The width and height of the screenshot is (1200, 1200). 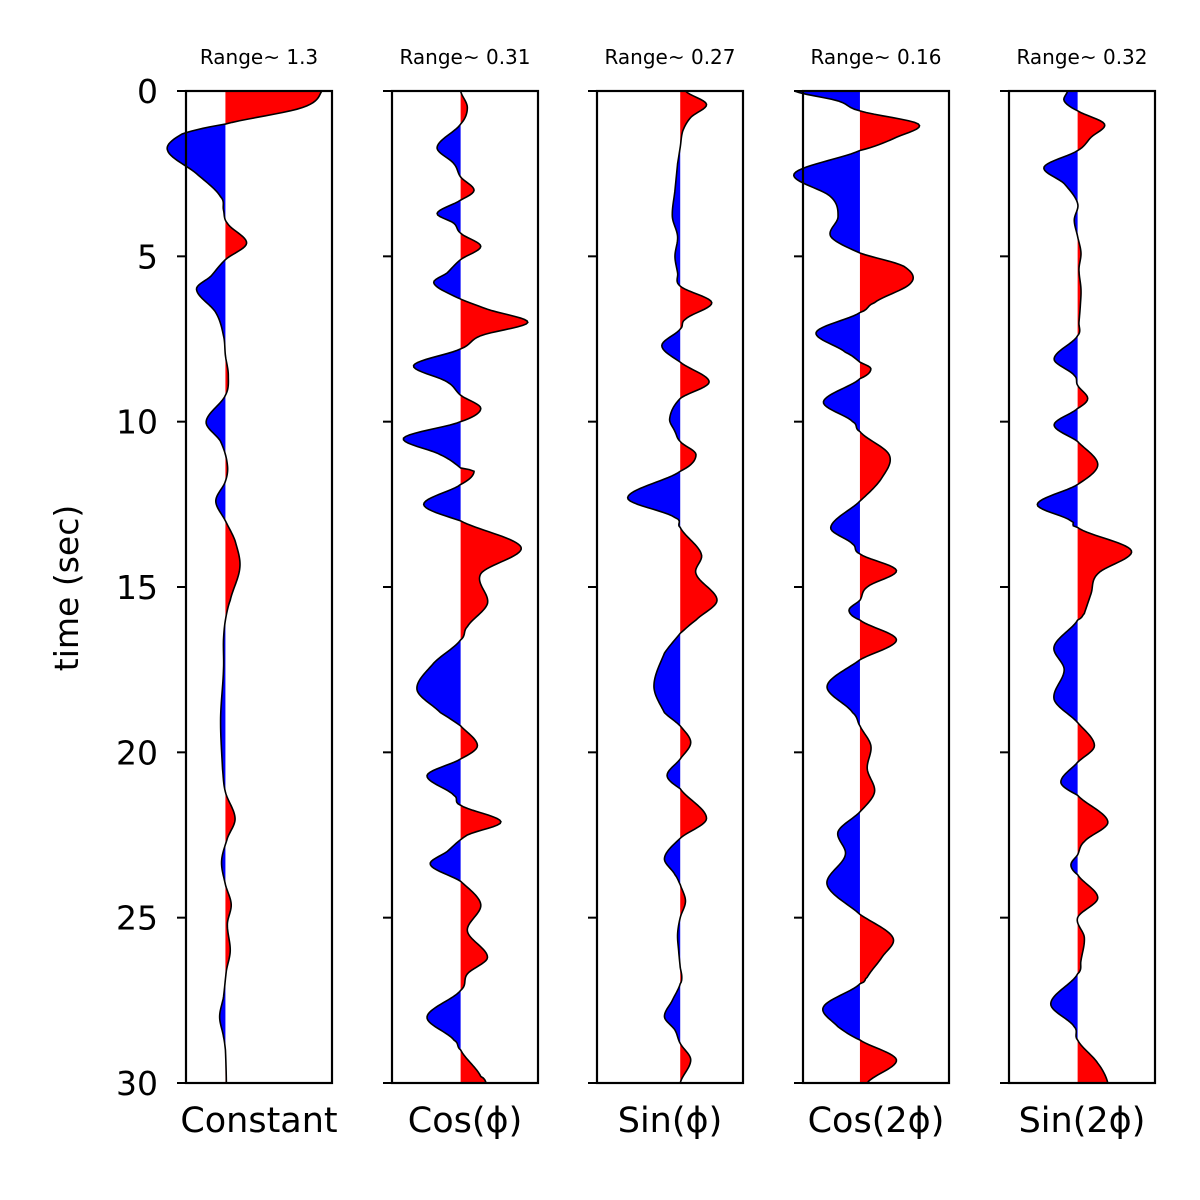 I want to click on y-axis-label: time (sec), so click(x=66, y=588).